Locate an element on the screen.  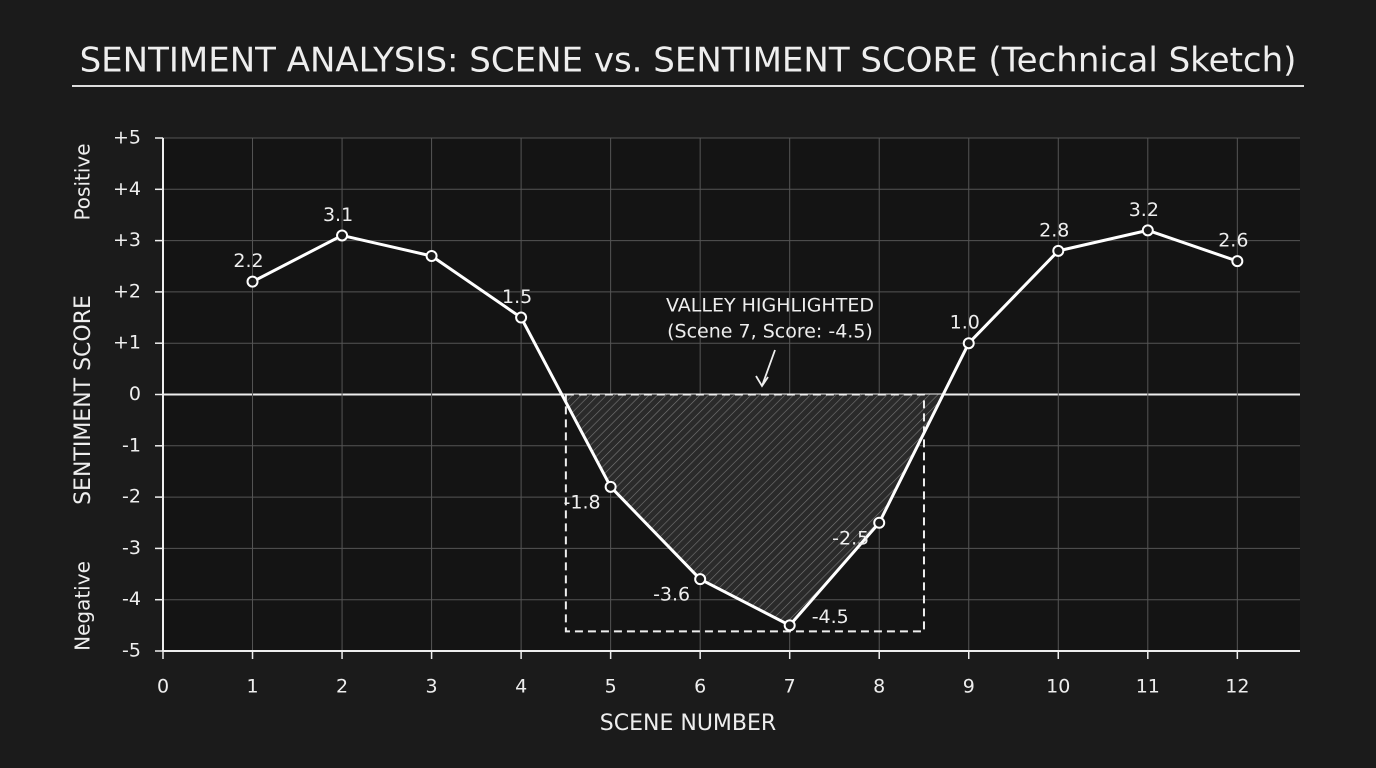
x-tick-label: 9 is located at coordinates (969, 687).